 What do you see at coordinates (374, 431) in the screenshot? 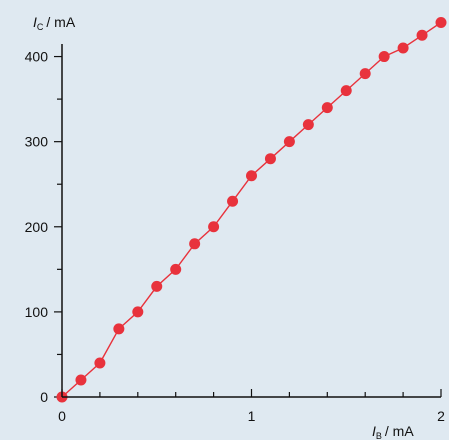
I see `x-axis-symbol: I` at bounding box center [374, 431].